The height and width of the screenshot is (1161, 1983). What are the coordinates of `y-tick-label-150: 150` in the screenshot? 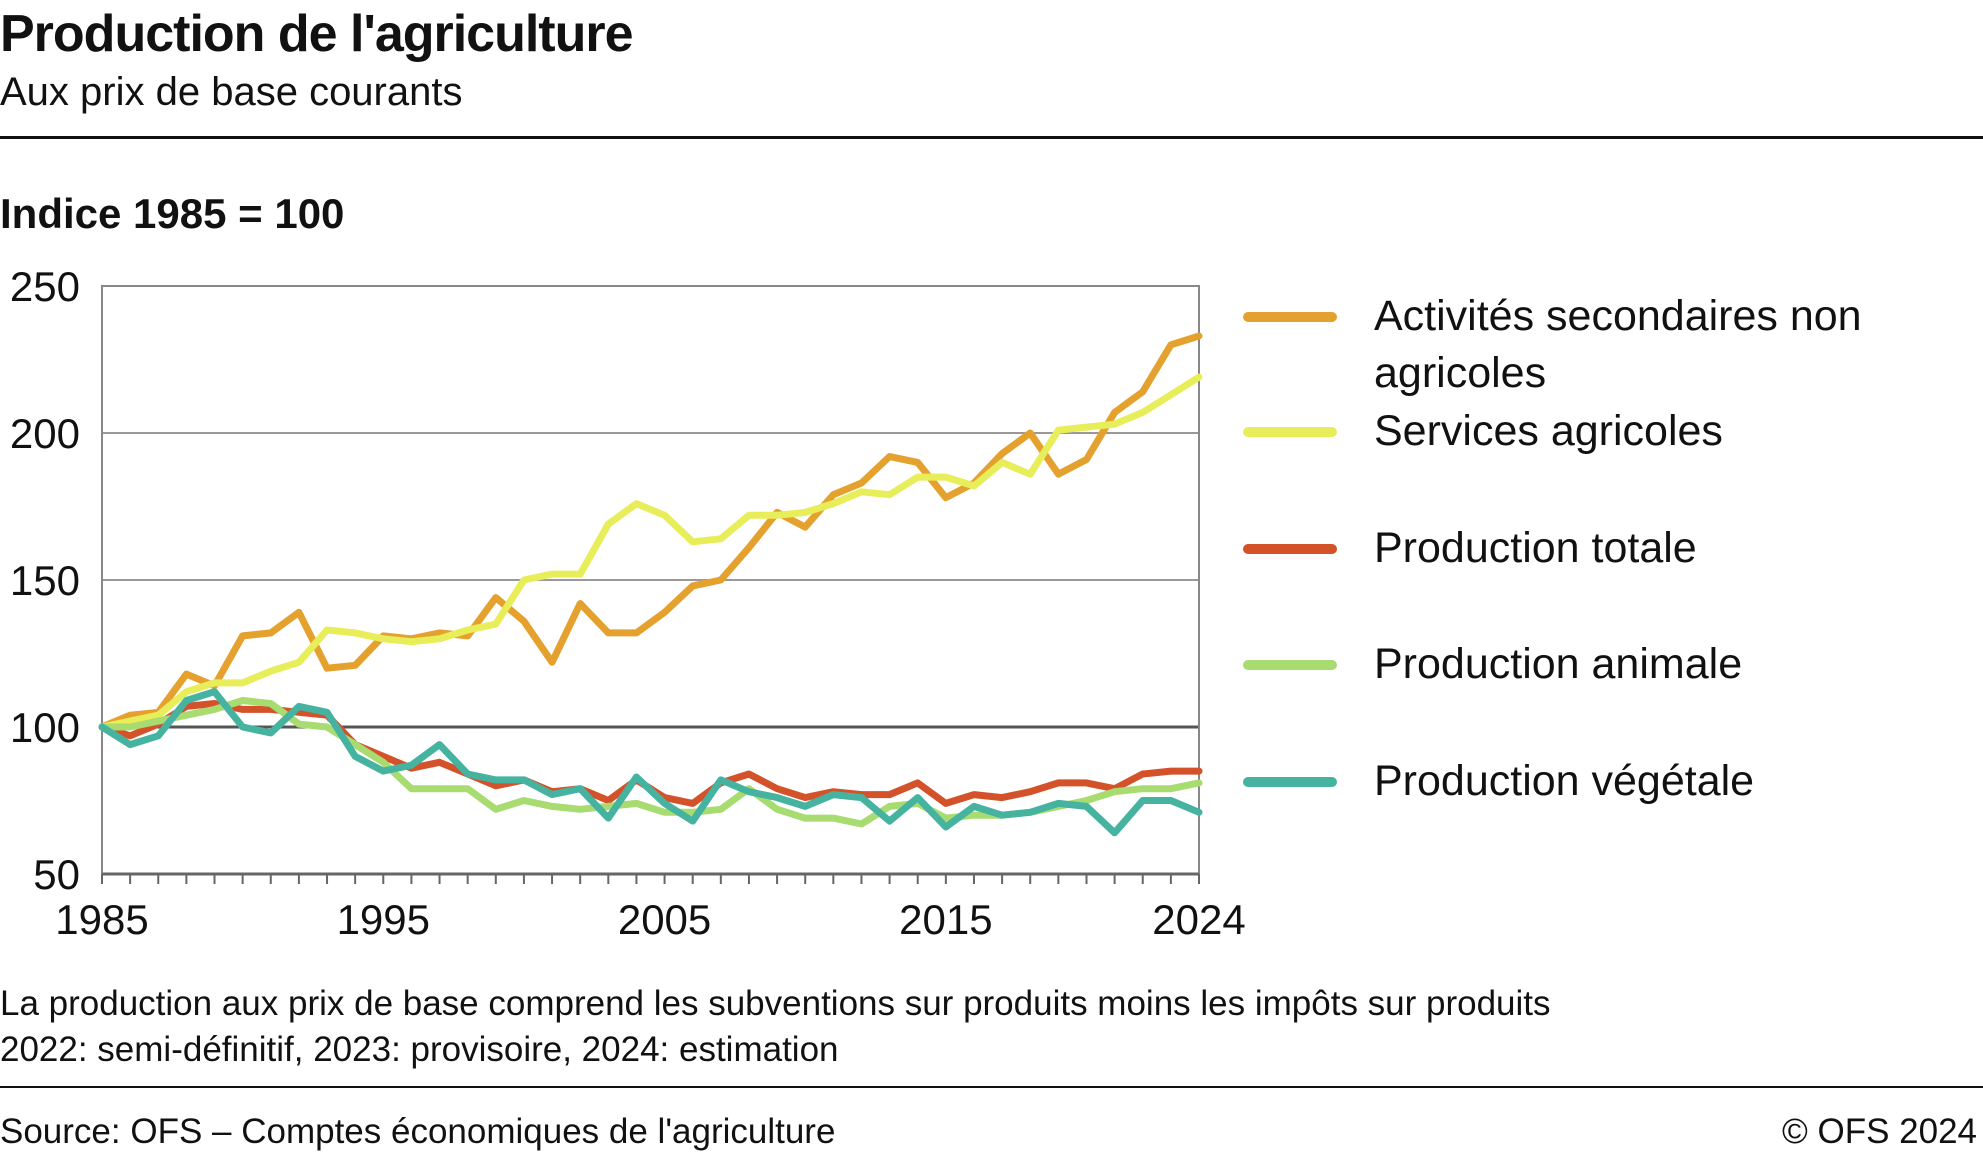 It's located at (45, 580).